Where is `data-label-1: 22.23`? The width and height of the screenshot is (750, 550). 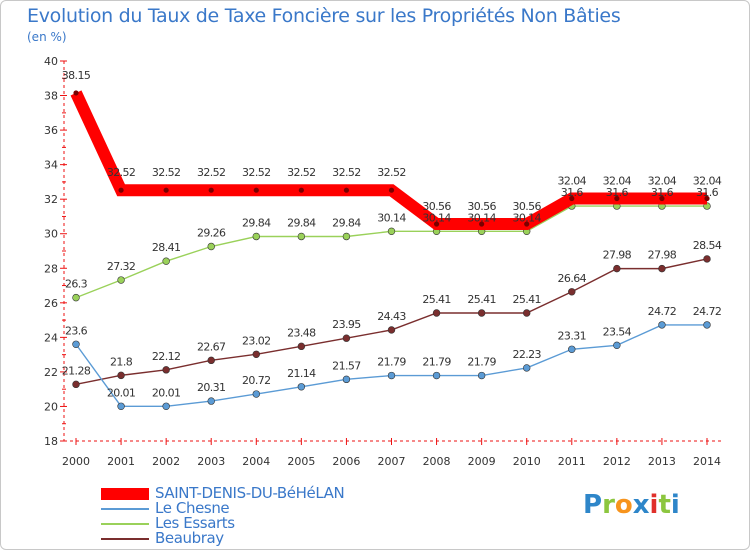
data-label-1: 22.23 is located at coordinates (526, 354).